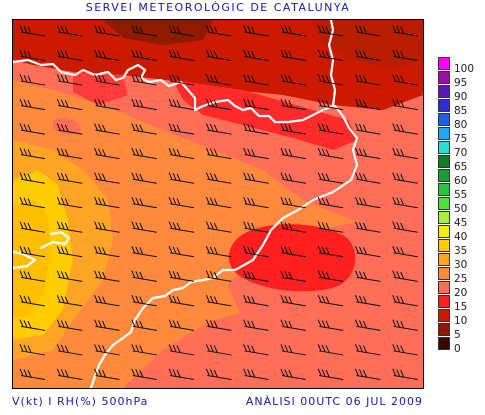 The width and height of the screenshot is (485, 415). What do you see at coordinates (461, 248) in the screenshot?
I see `legend-item: 35` at bounding box center [461, 248].